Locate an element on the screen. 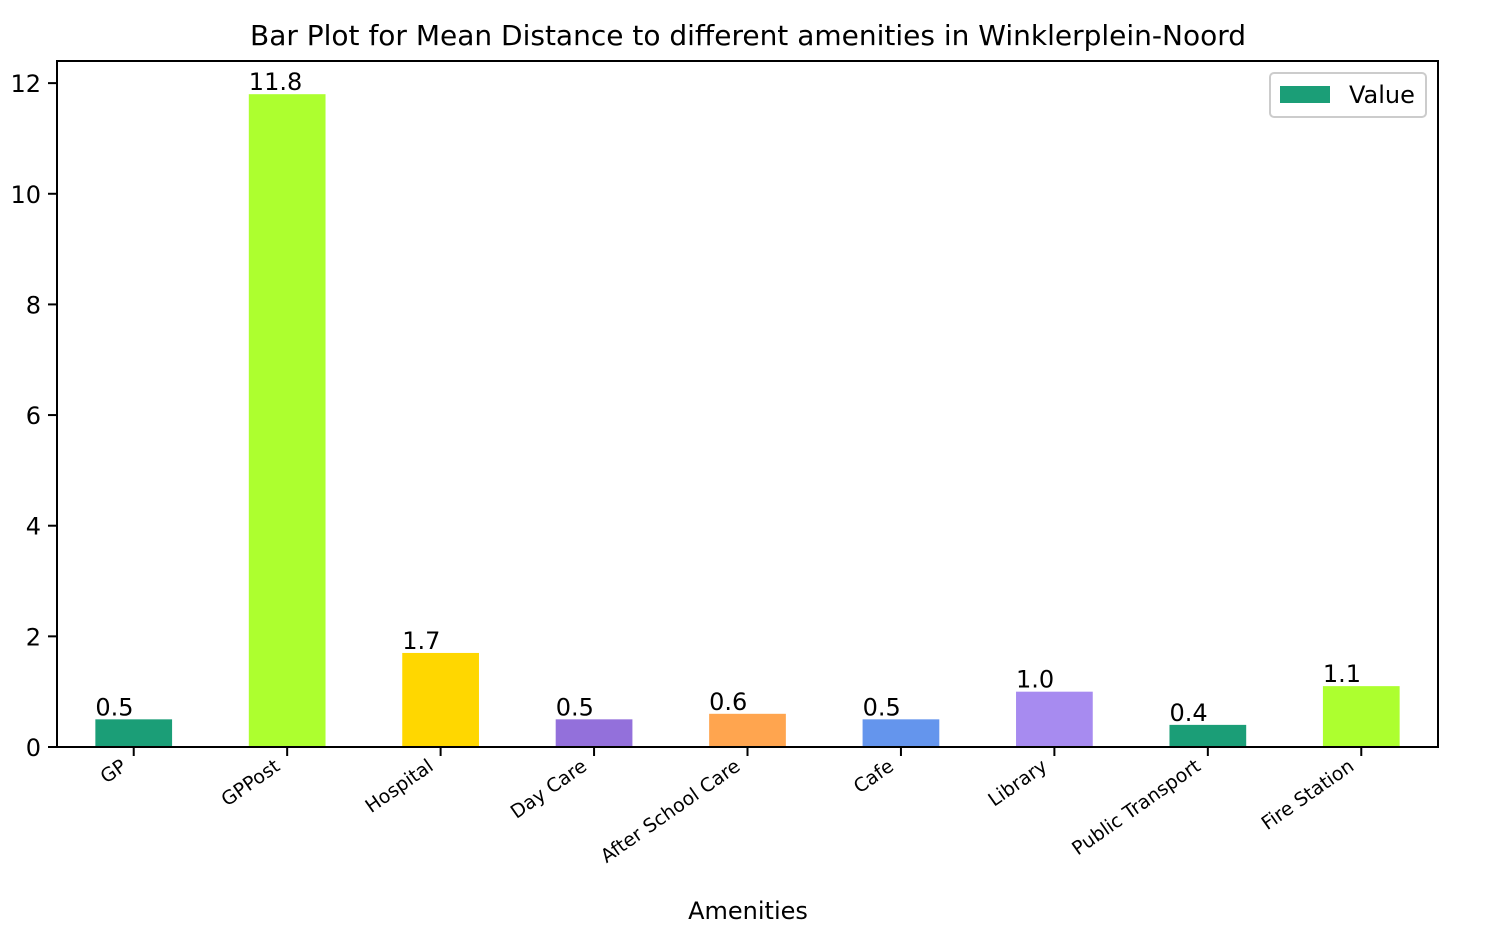  x-tick-label: Fire Station is located at coordinates (1307, 795).